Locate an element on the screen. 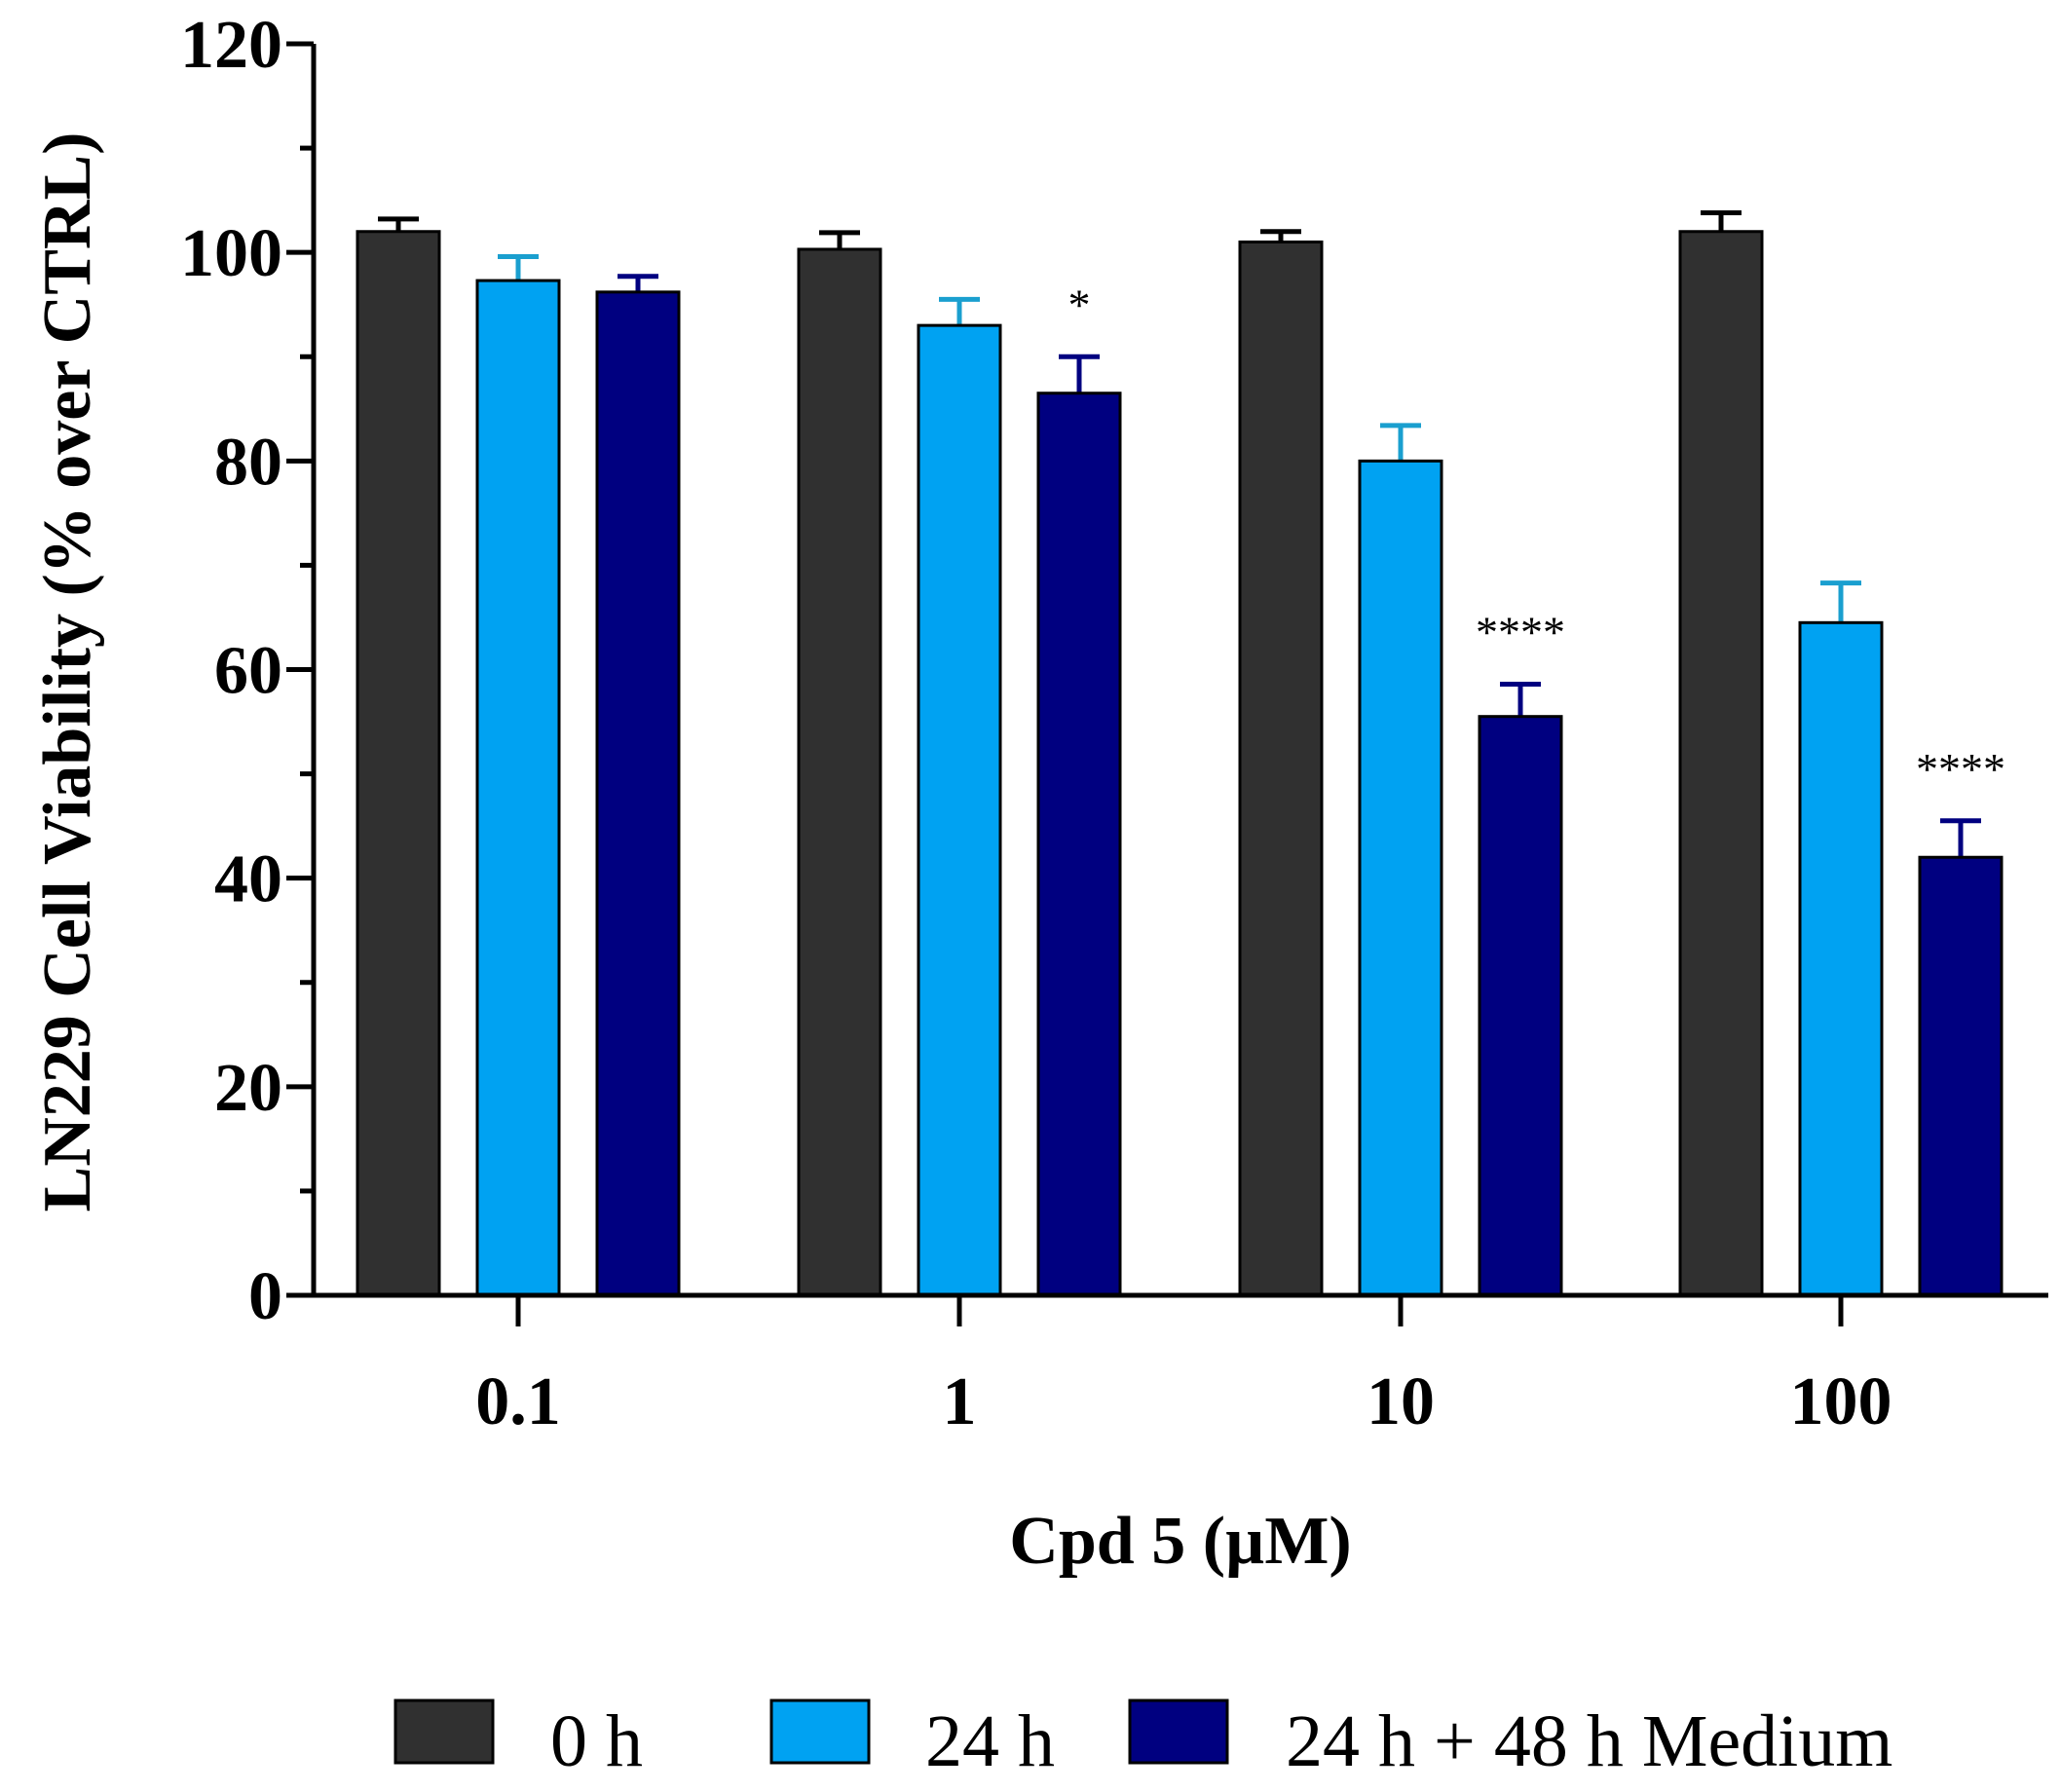 The image size is (2060, 1792). y-tick-label: 20 is located at coordinates (248, 1088).